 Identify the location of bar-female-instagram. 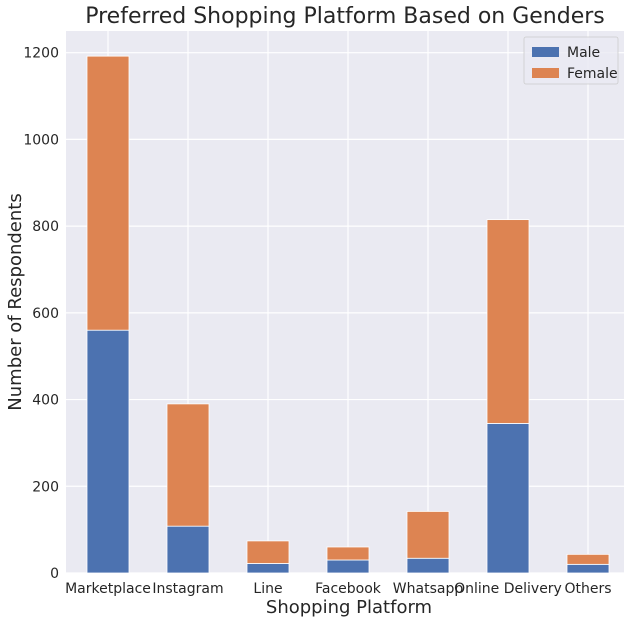
(188, 465).